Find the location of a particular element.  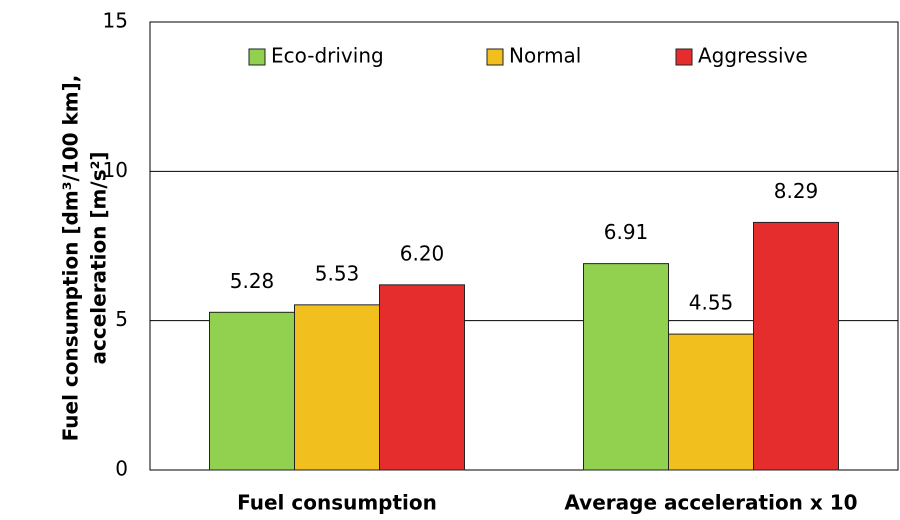

y-tick-label: 15 is located at coordinates (115, 21).